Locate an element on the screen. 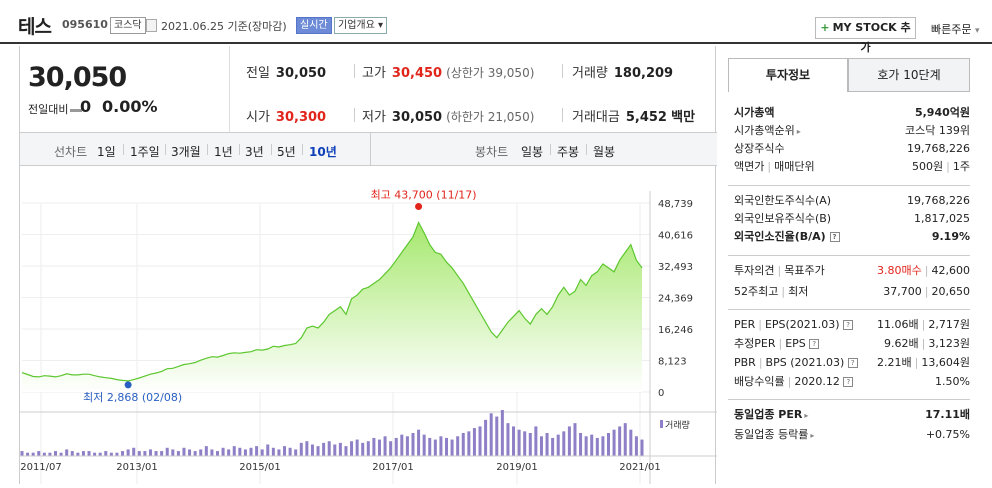 The height and width of the screenshot is (488, 992). week52-high-label: 52주최고 is located at coordinates (756, 291).